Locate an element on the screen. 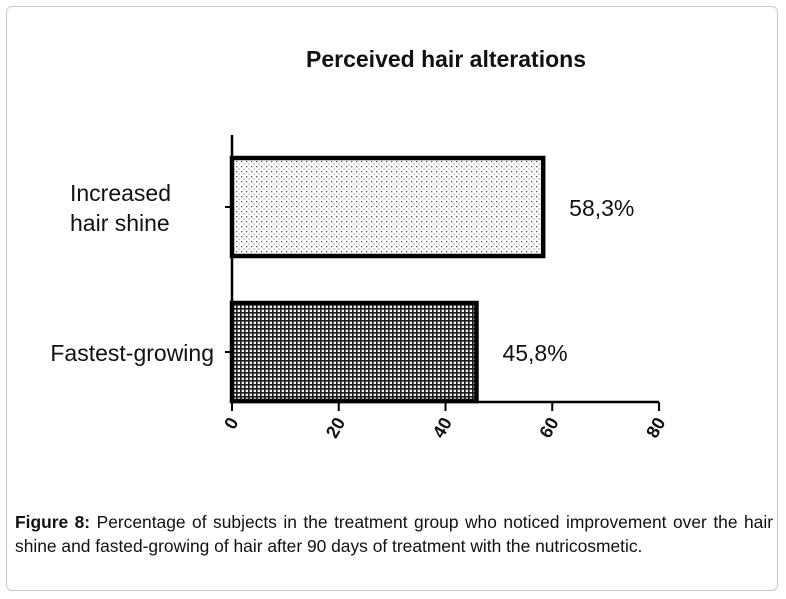 The height and width of the screenshot is (599, 786). caption-label: Figure 8: is located at coordinates (53, 522).